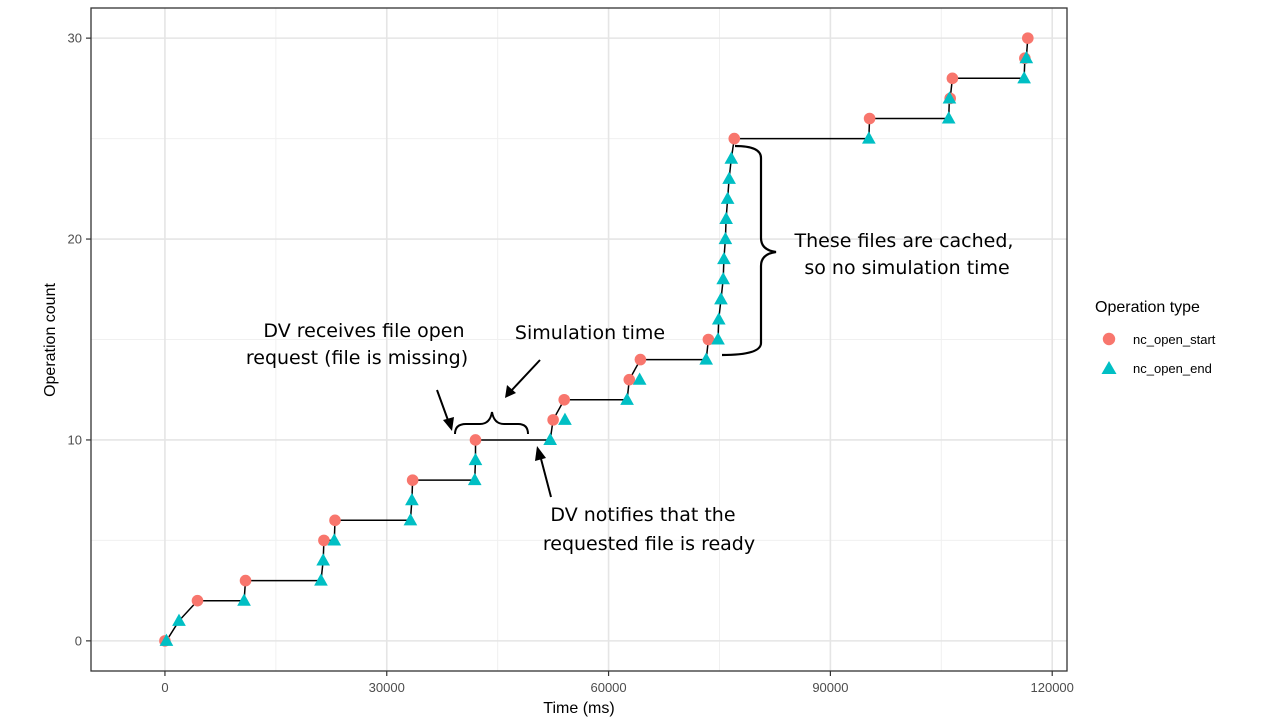 The image size is (1280, 720). What do you see at coordinates (578, 708) in the screenshot?
I see `x-axis-title: Time (ms)` at bounding box center [578, 708].